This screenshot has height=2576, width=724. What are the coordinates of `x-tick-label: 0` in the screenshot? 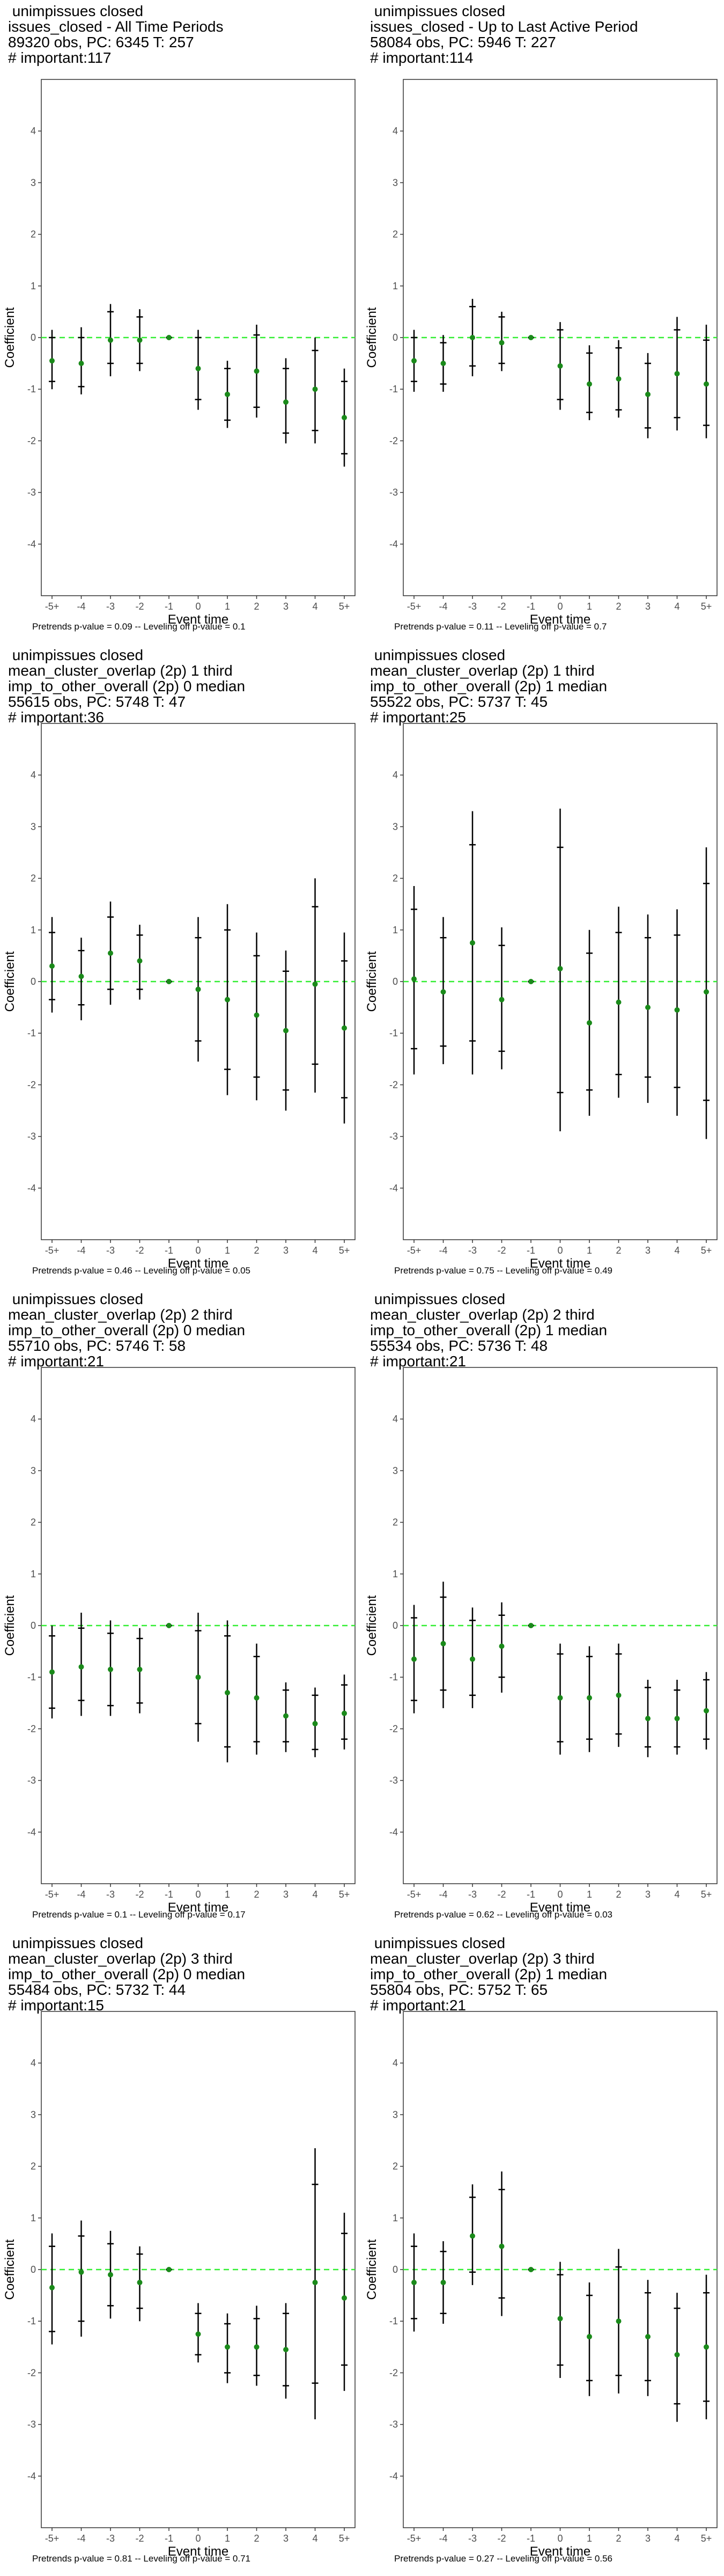 It's located at (560, 2538).